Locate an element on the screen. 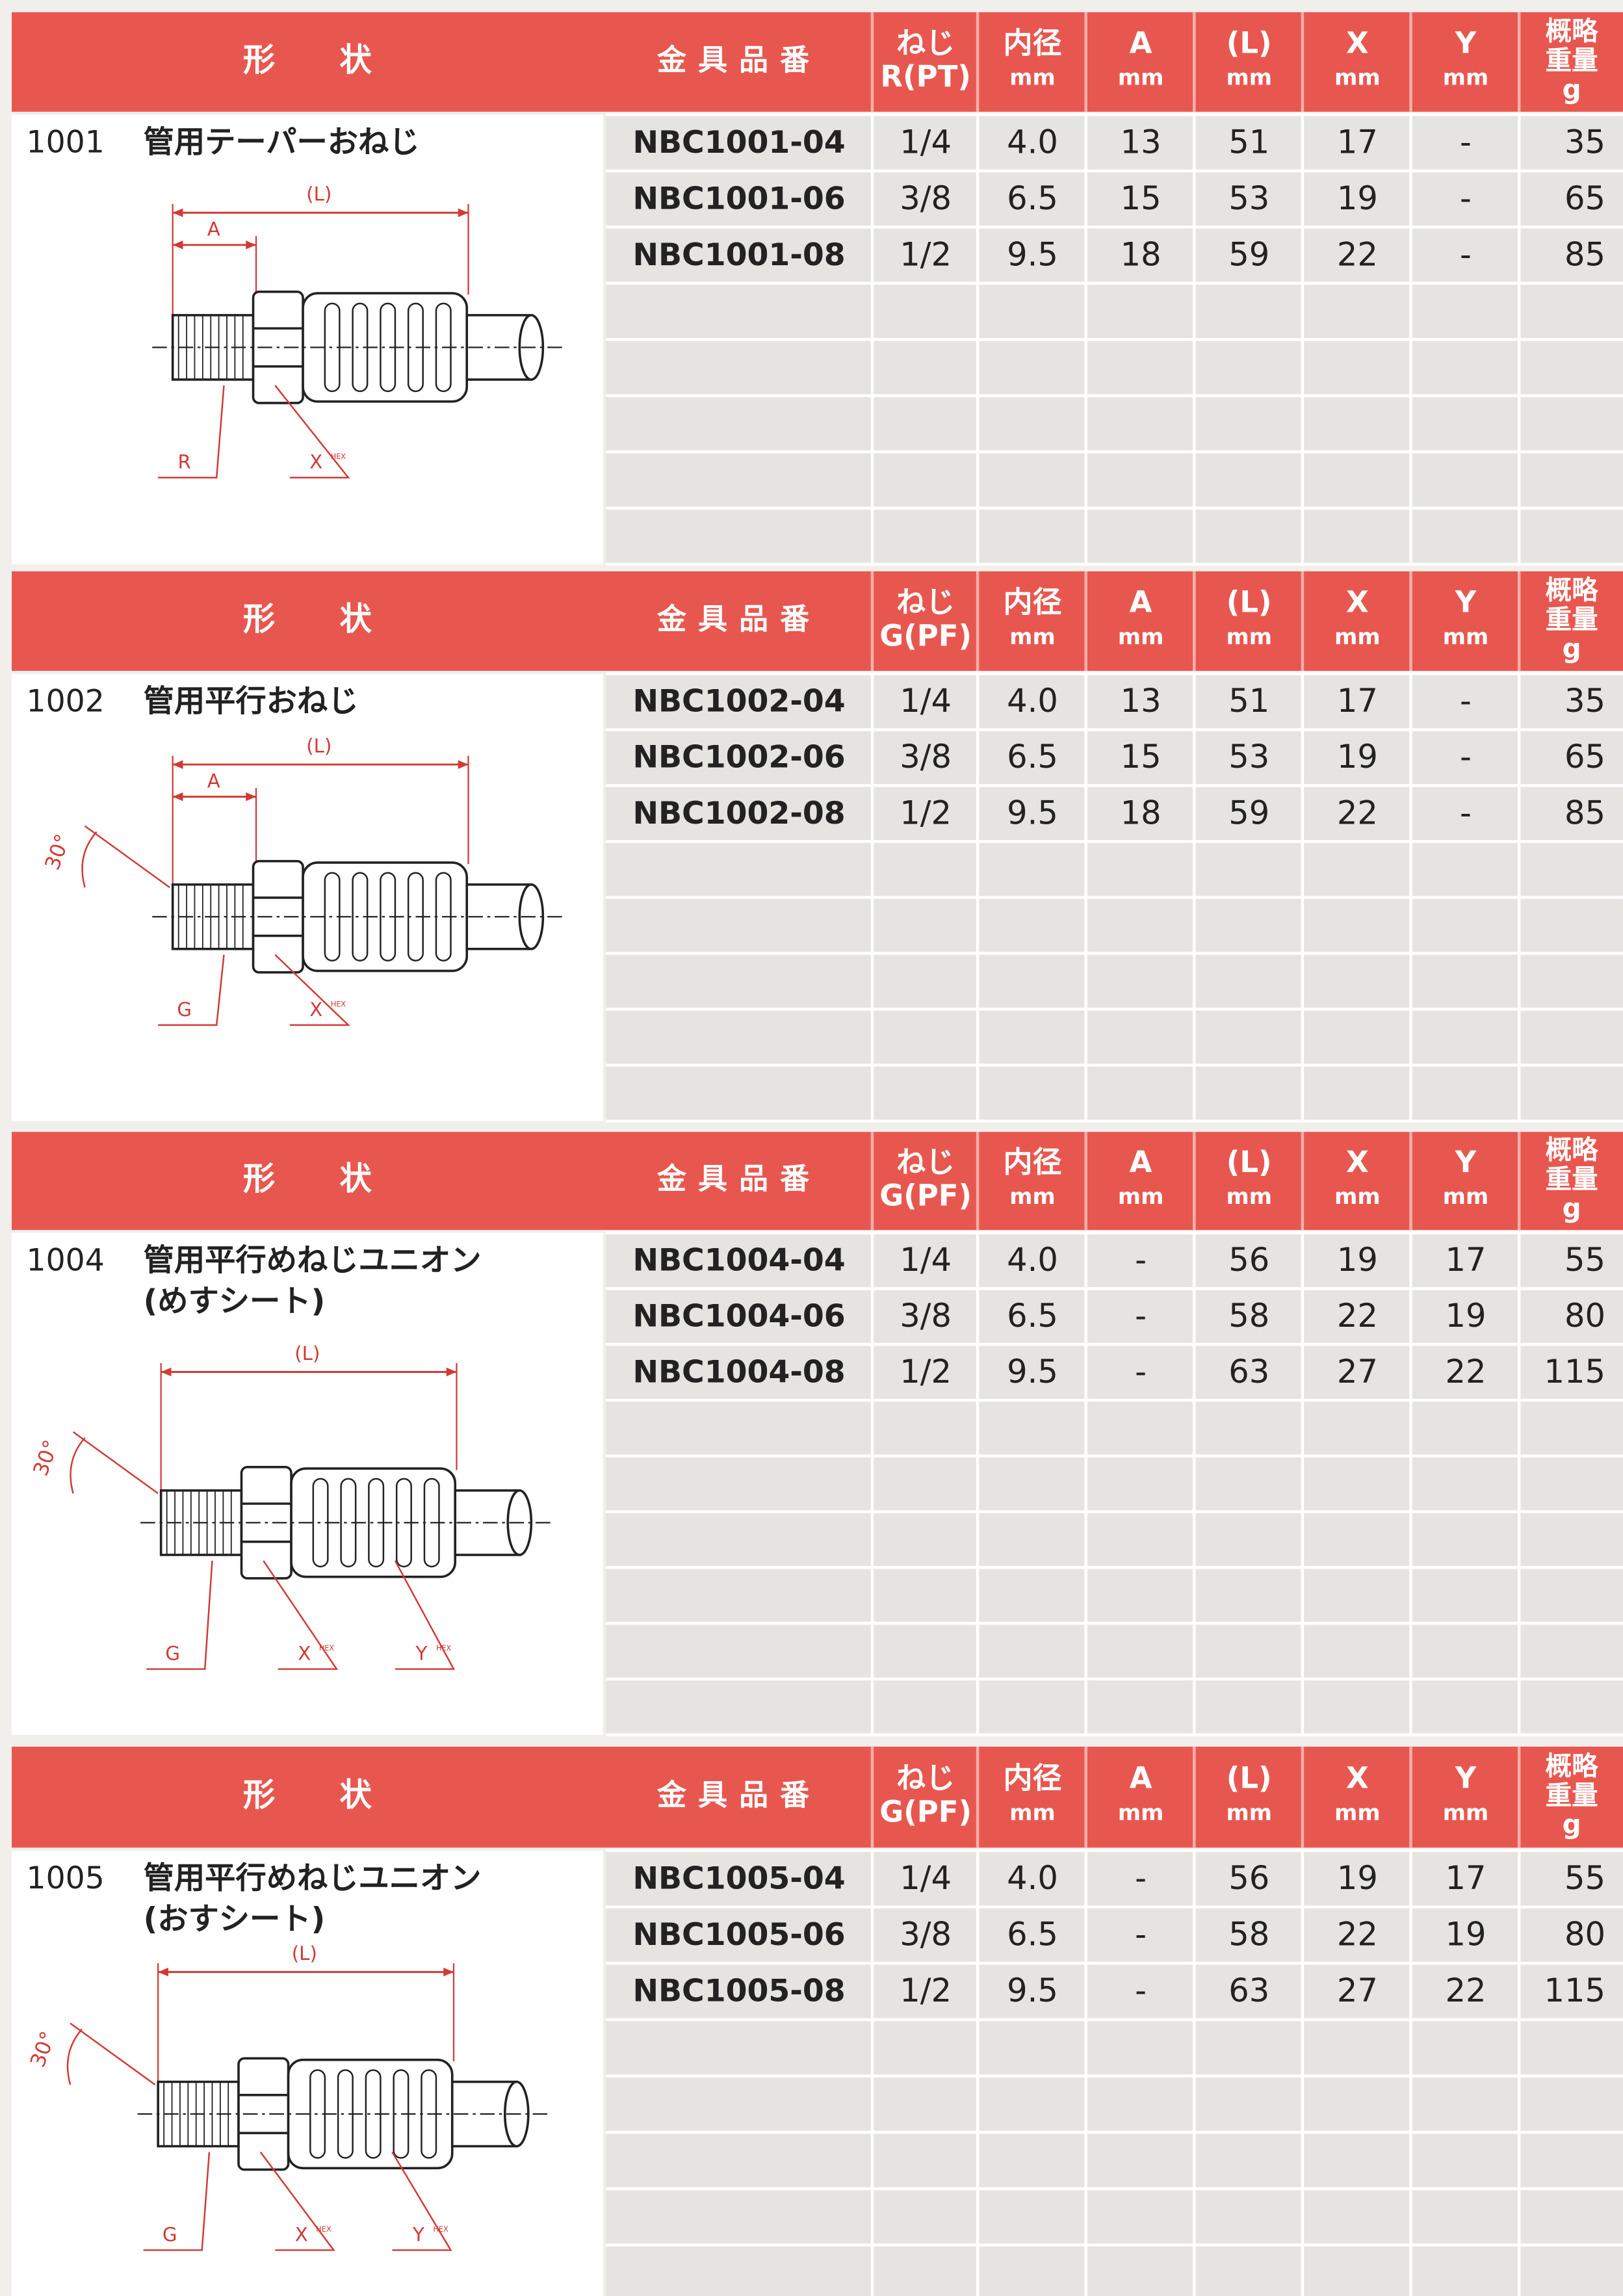 The width and height of the screenshot is (1623, 2296). cell-value: 1/4 is located at coordinates (926, 701).